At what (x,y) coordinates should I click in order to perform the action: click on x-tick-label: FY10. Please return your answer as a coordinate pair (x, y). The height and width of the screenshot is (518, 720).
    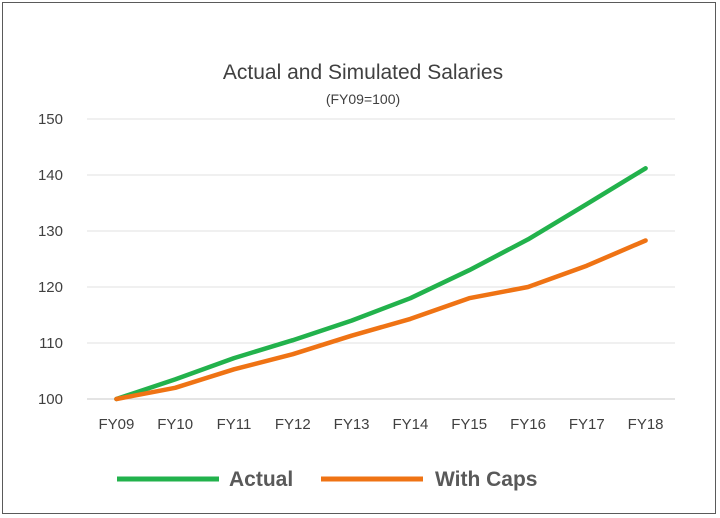
    Looking at the image, I should click on (175, 424).